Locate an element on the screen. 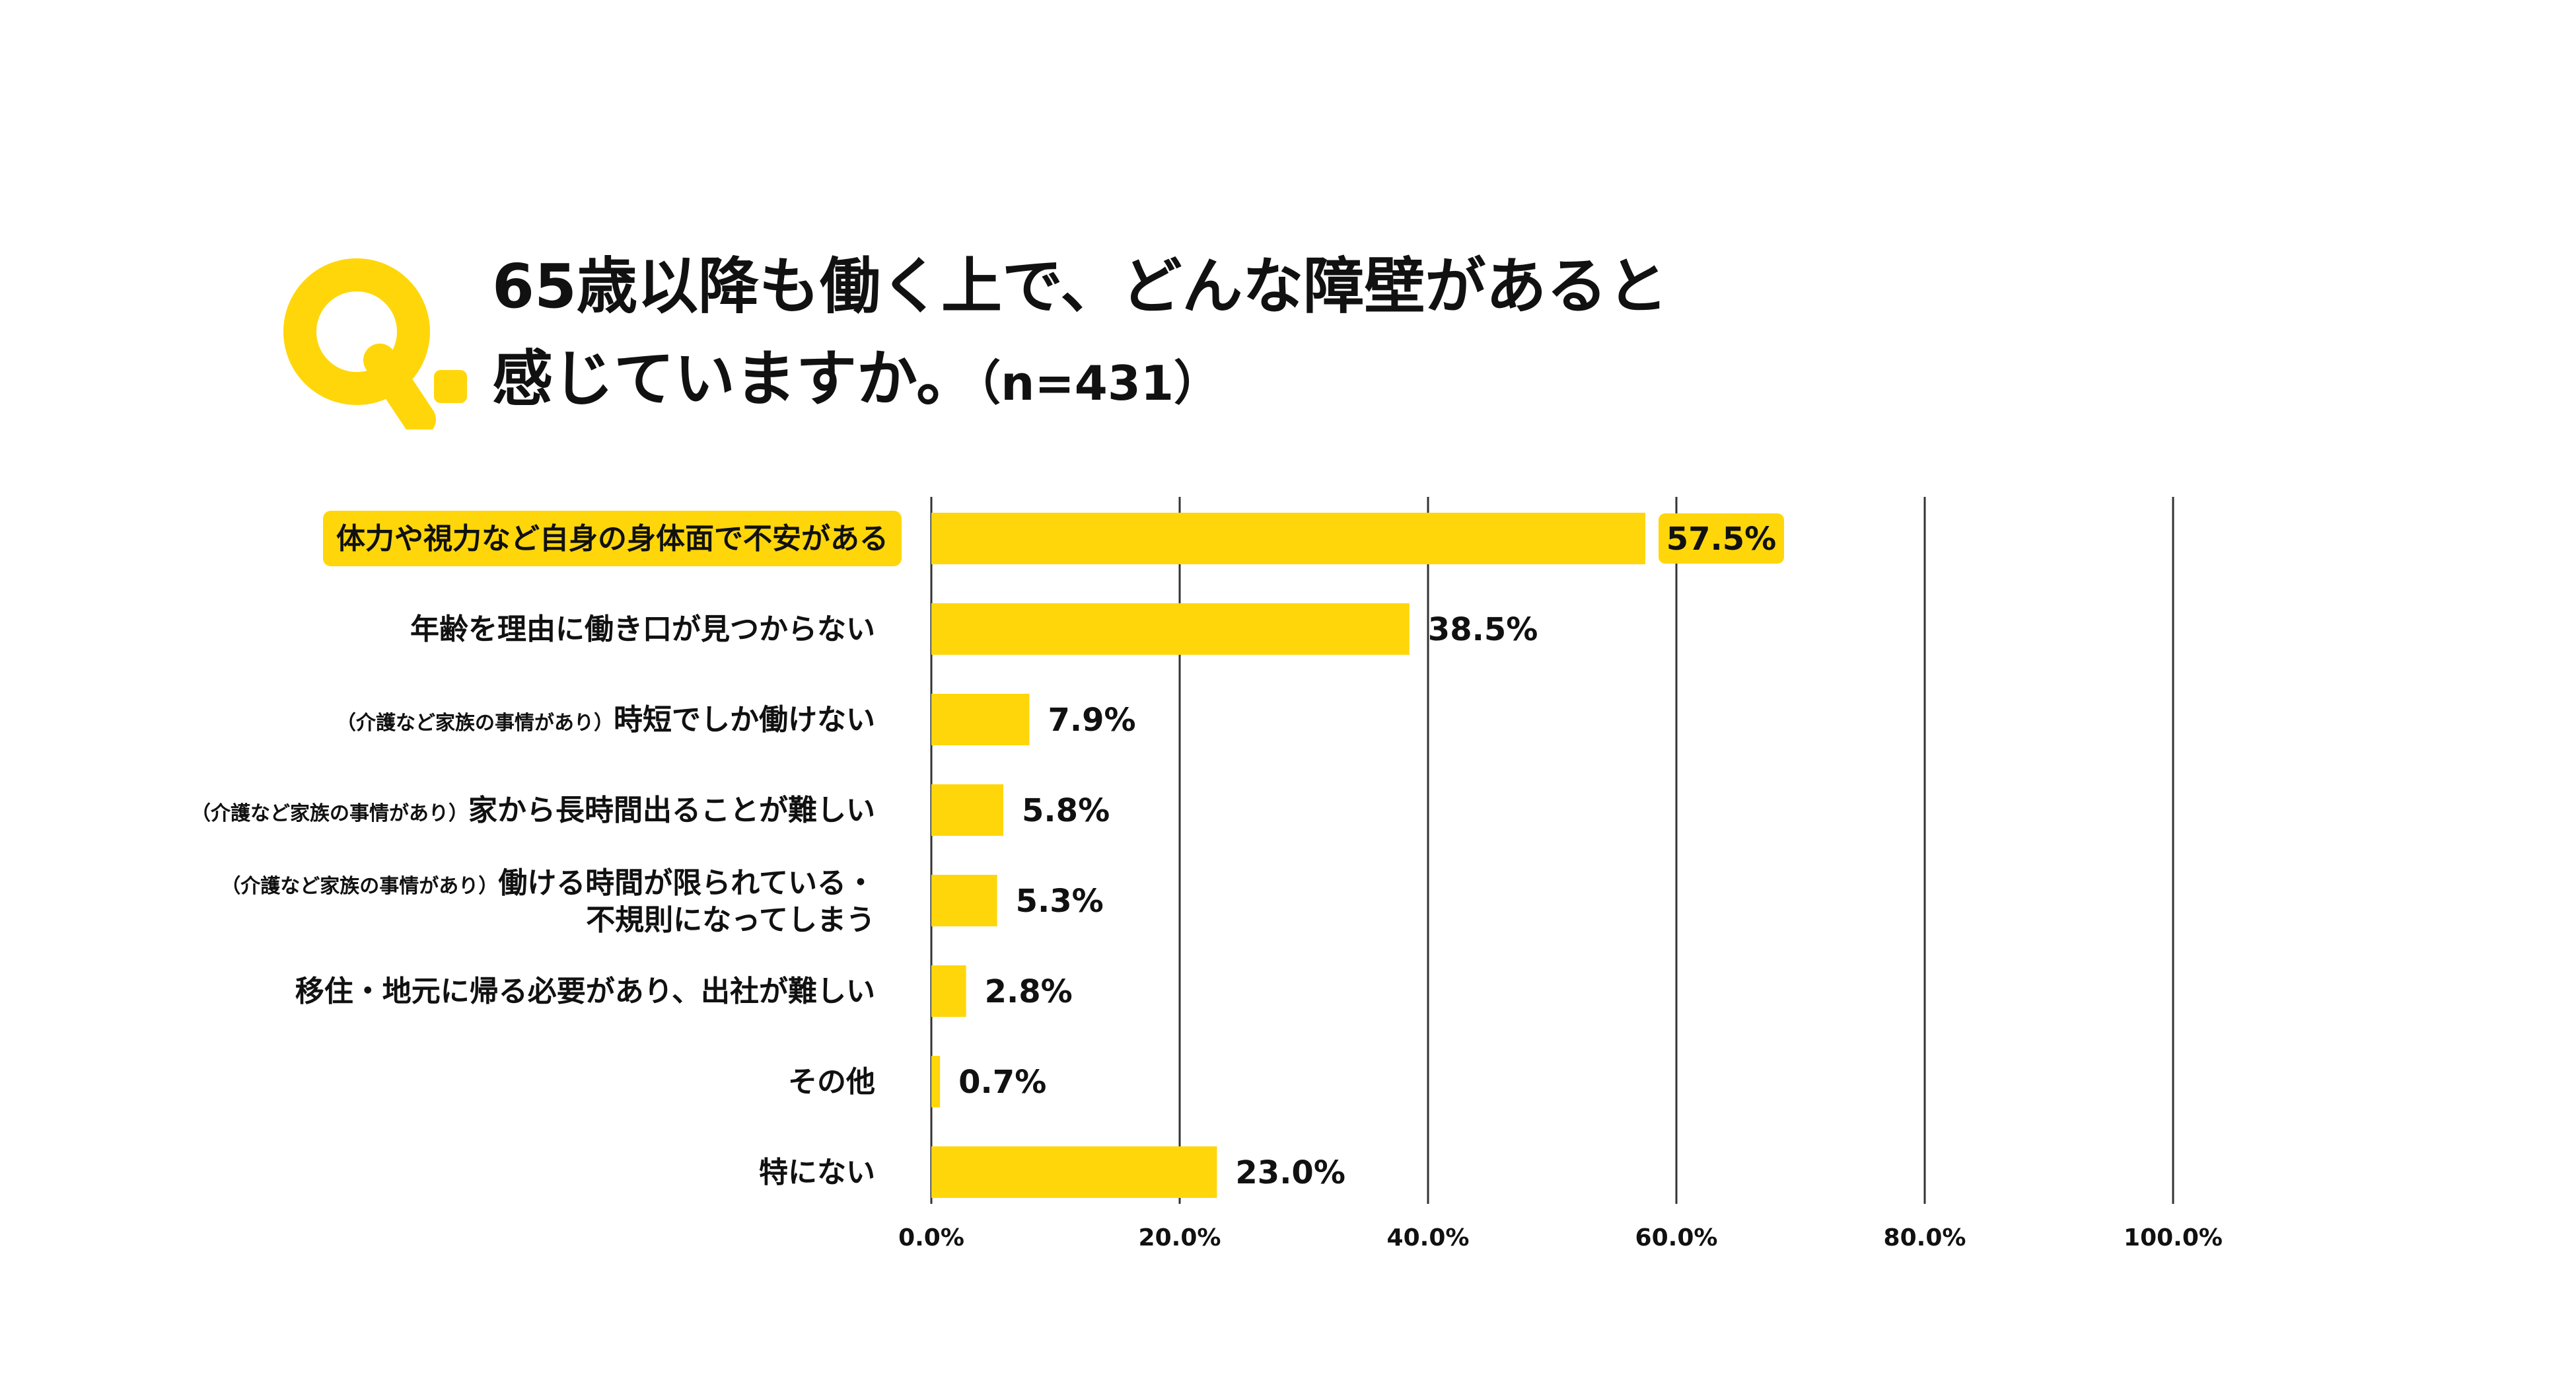  category-label-line-2: 不規則になってしまう is located at coordinates (731, 920).